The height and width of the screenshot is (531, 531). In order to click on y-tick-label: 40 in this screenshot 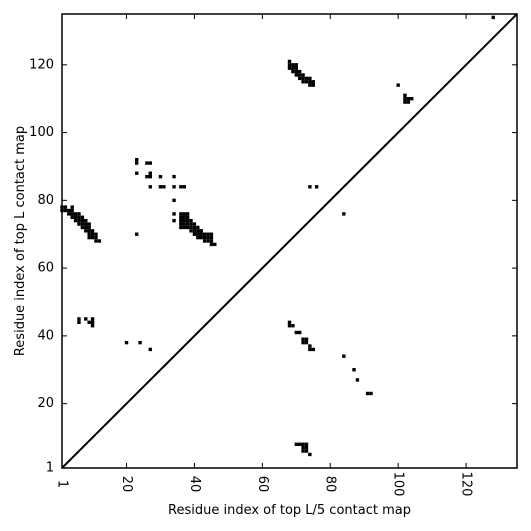, I will do `click(45, 335)`.